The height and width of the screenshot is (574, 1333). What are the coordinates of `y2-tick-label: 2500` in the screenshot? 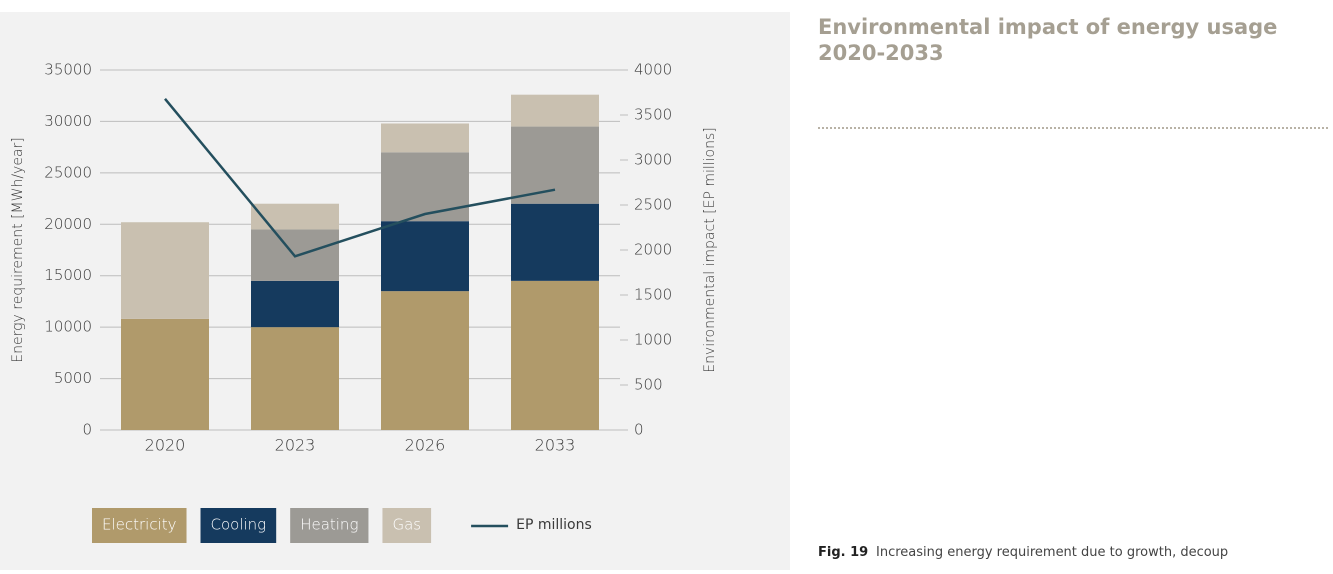 It's located at (653, 205).